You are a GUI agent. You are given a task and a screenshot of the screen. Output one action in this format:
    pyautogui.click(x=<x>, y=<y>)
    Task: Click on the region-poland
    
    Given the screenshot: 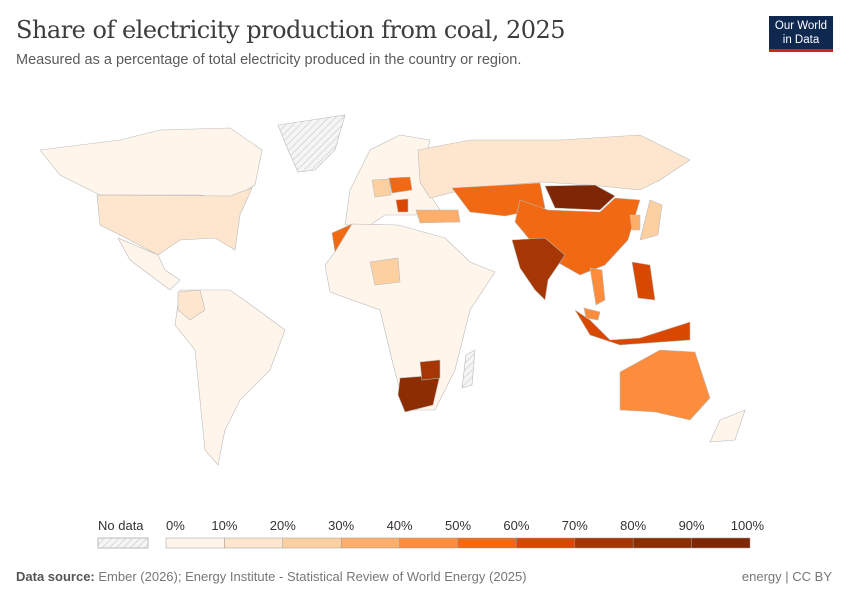 What is the action you would take?
    pyautogui.click(x=400, y=185)
    